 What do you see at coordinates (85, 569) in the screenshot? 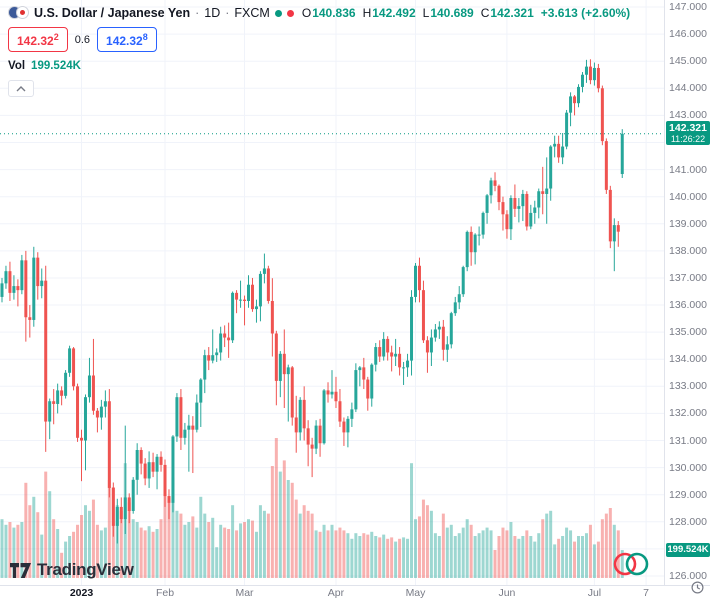
I see `tradingview-logo-text: TradingView` at bounding box center [85, 569].